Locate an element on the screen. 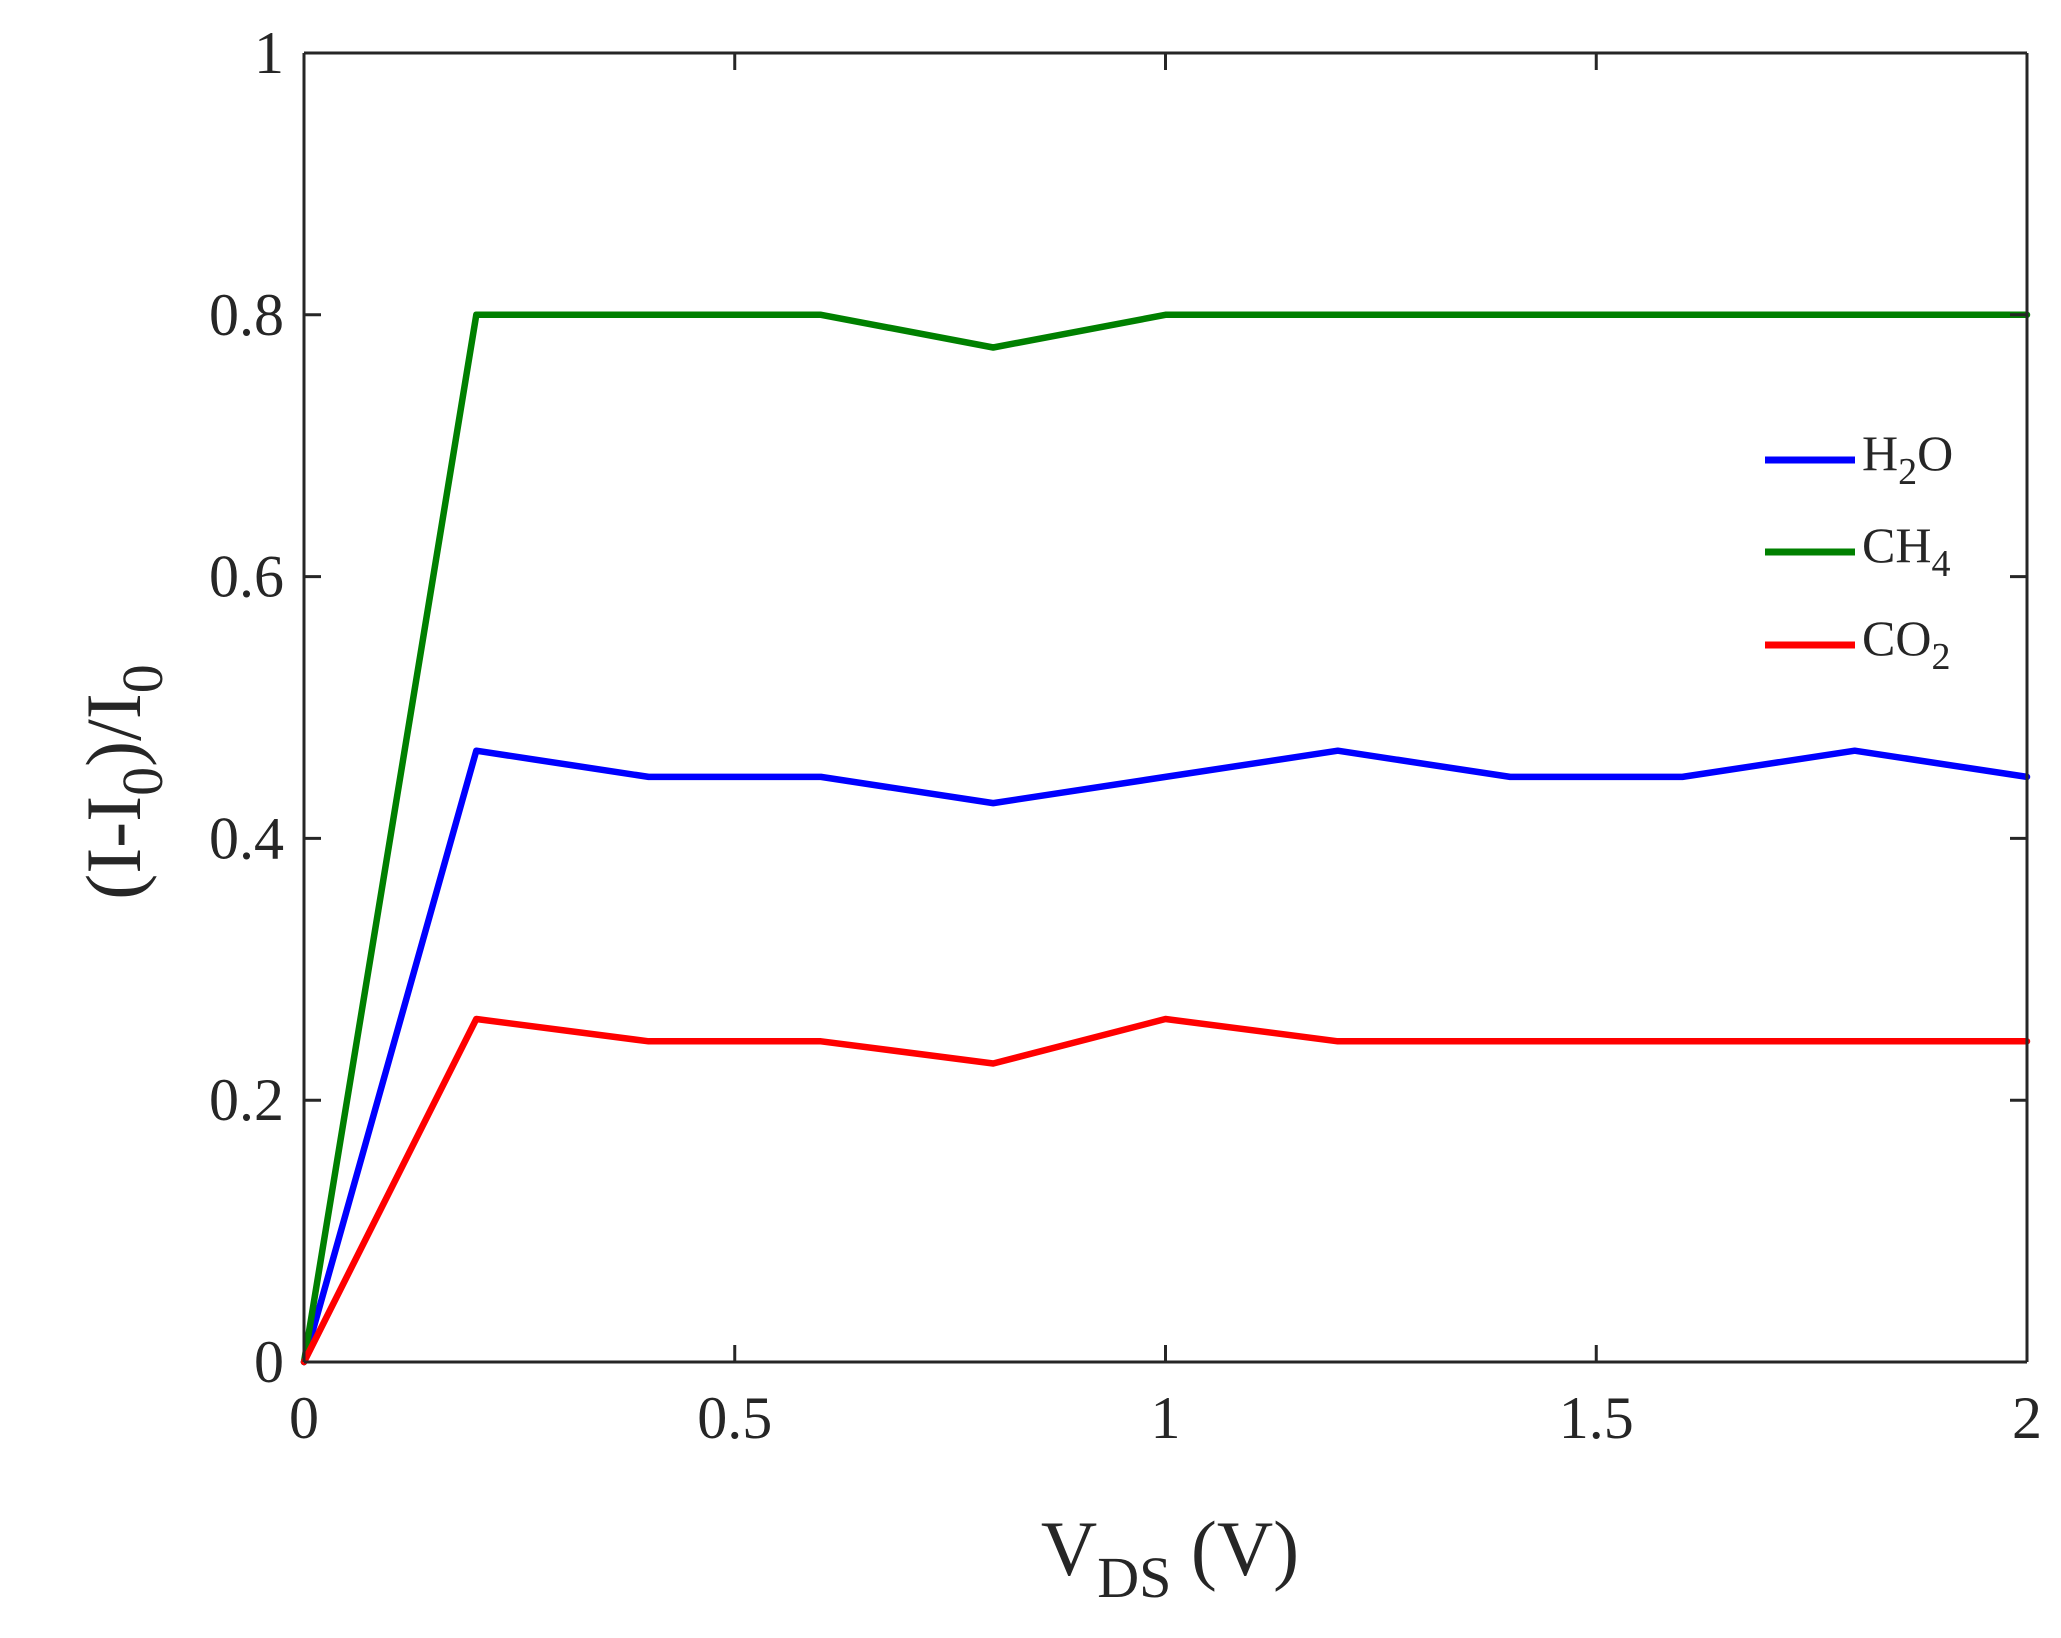  y-tick-label-0.6: 0.6 is located at coordinates (246, 577).